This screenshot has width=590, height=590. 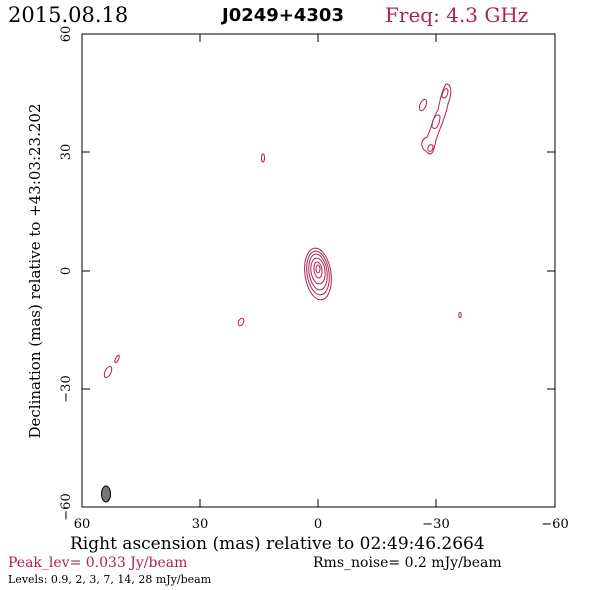 I want to click on x-tick-label: 60, so click(x=82, y=524).